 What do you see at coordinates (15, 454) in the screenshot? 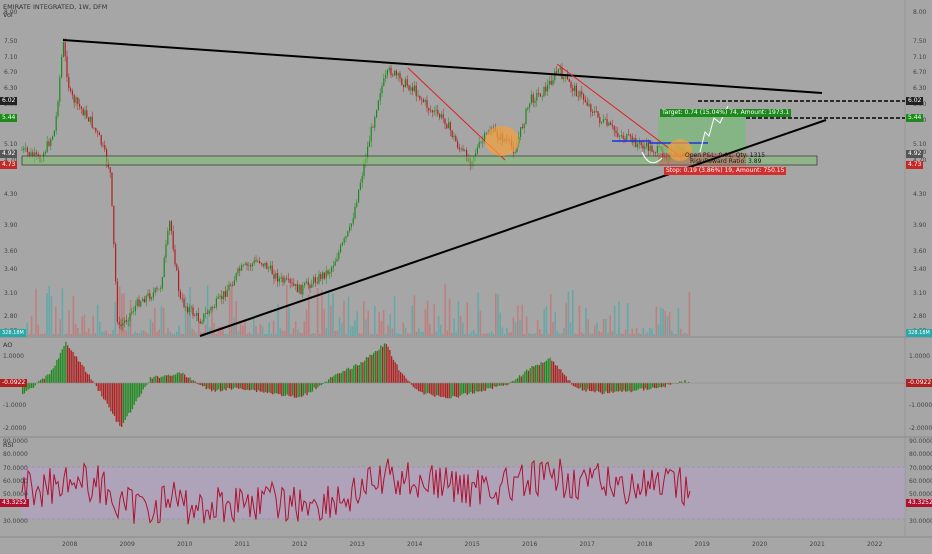
I see `rsi-tick-label-left: 80.0000` at bounding box center [15, 454].